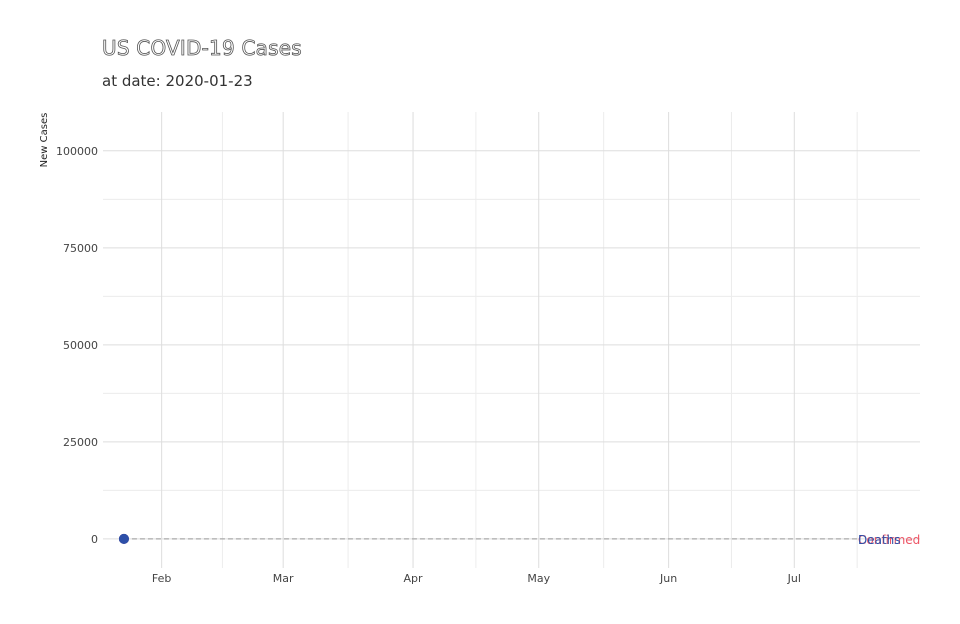  Describe the element at coordinates (879, 540) in the screenshot. I see `series-label-deaths: Deaths` at that location.